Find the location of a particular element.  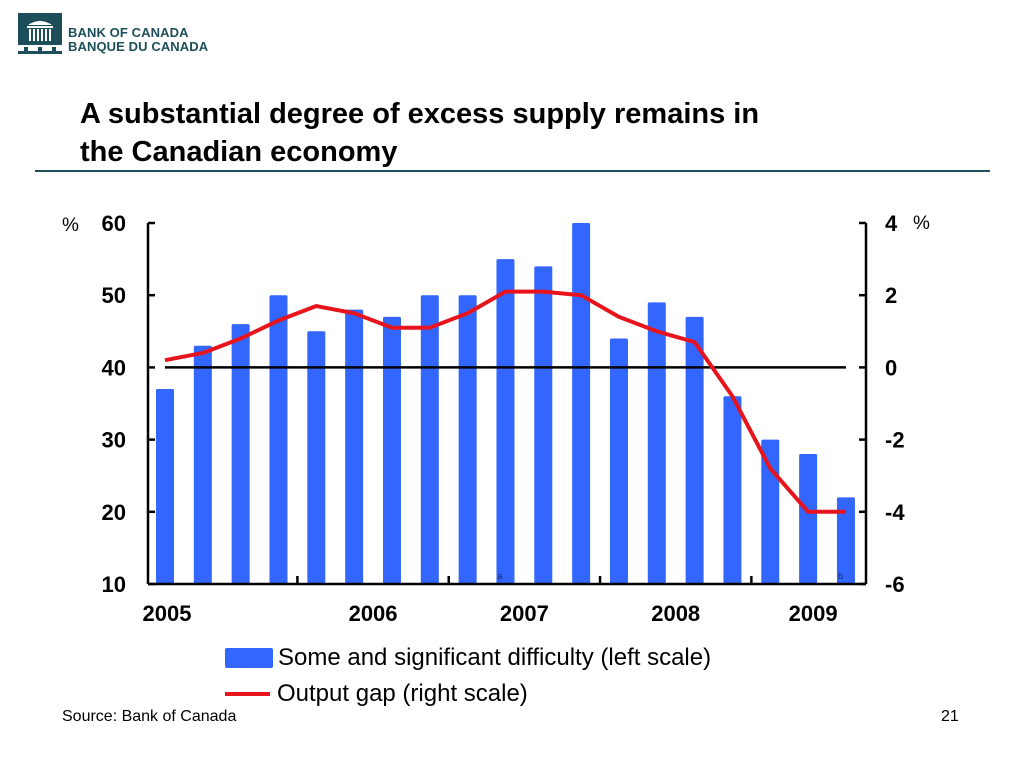

bar-2009Q1 is located at coordinates (770, 511).